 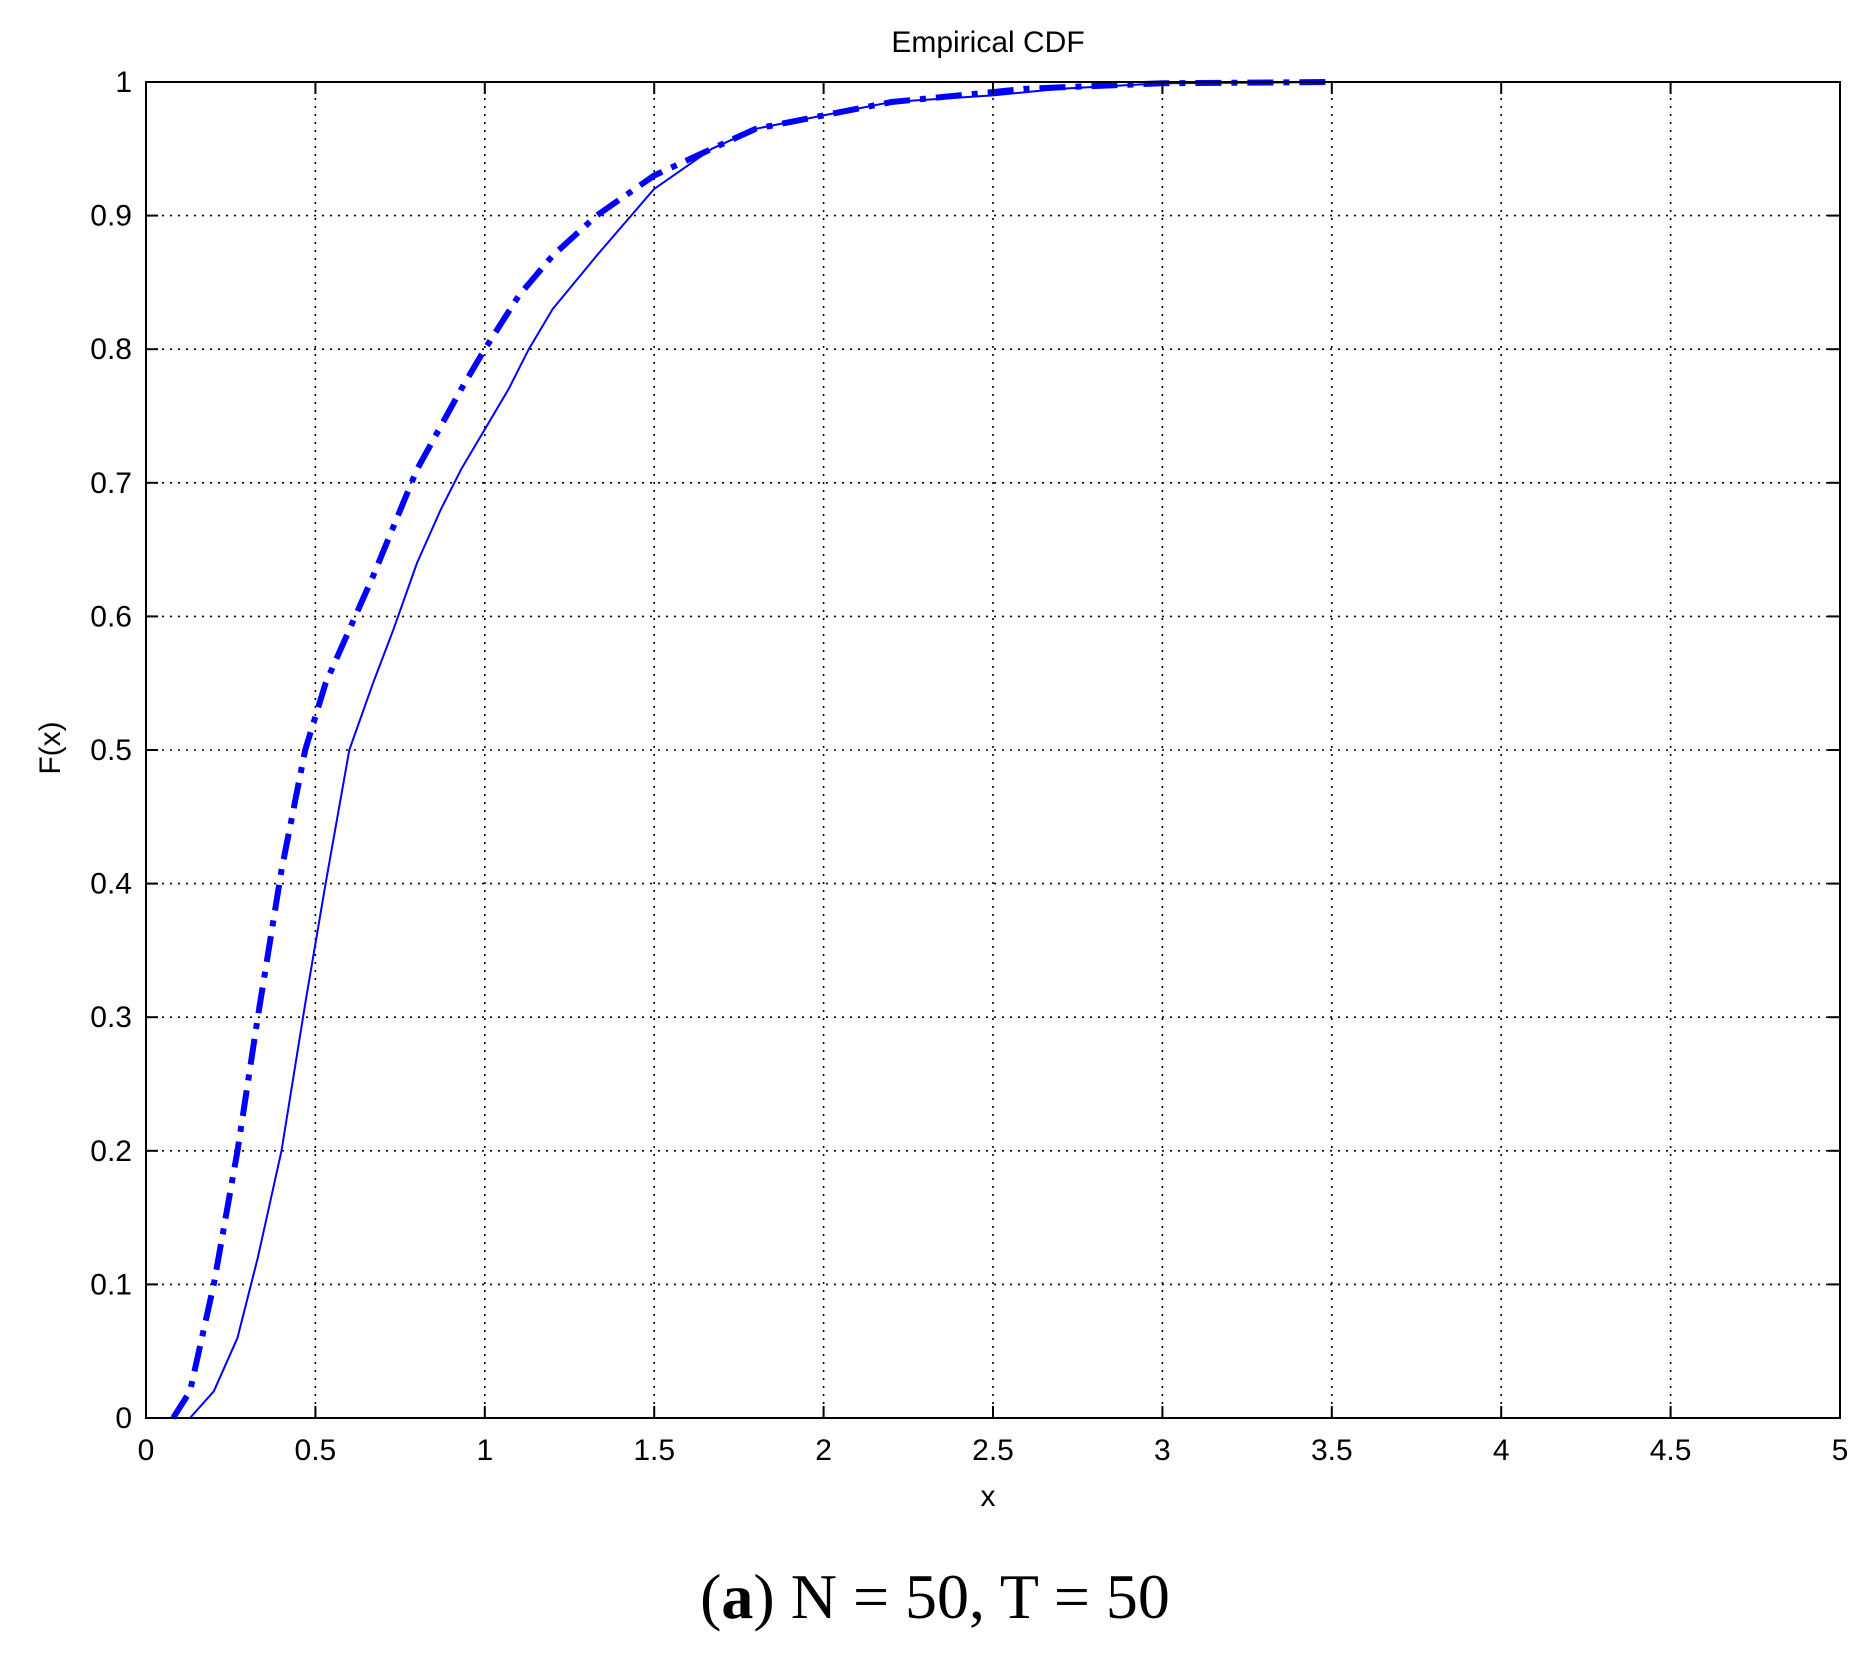 What do you see at coordinates (737, 1596) in the screenshot?
I see `caption-letter: a` at bounding box center [737, 1596].